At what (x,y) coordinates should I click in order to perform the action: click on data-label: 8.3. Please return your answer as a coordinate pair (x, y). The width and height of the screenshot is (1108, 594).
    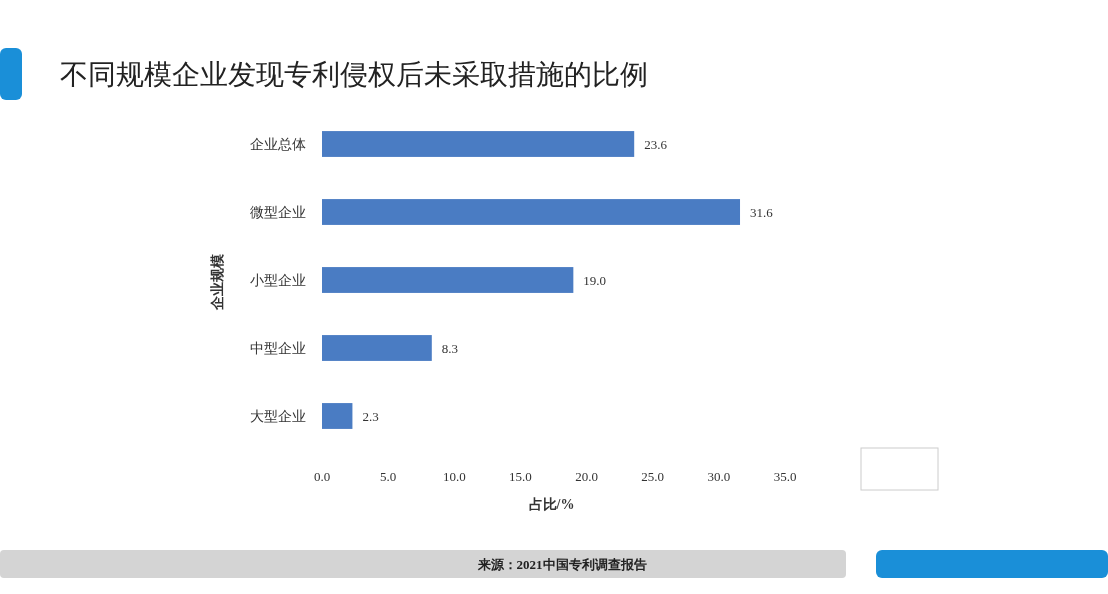
    Looking at the image, I should click on (450, 348).